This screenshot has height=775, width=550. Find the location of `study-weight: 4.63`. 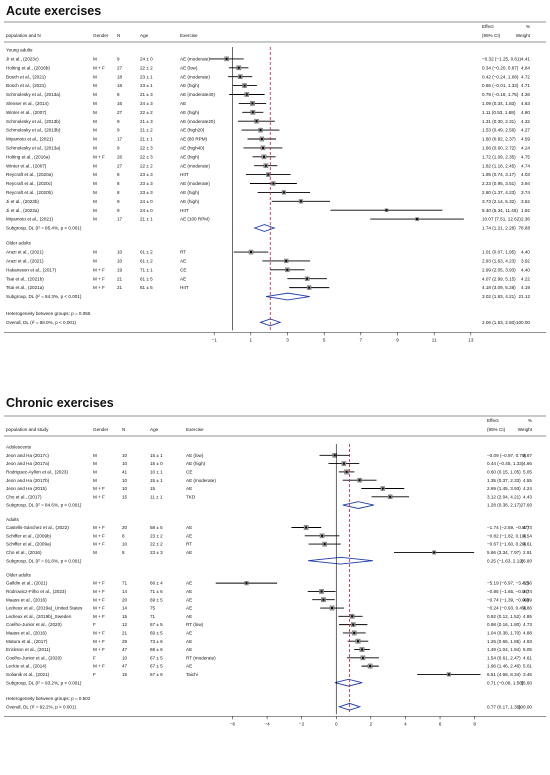

study-weight: 4.63 is located at coordinates (525, 103).